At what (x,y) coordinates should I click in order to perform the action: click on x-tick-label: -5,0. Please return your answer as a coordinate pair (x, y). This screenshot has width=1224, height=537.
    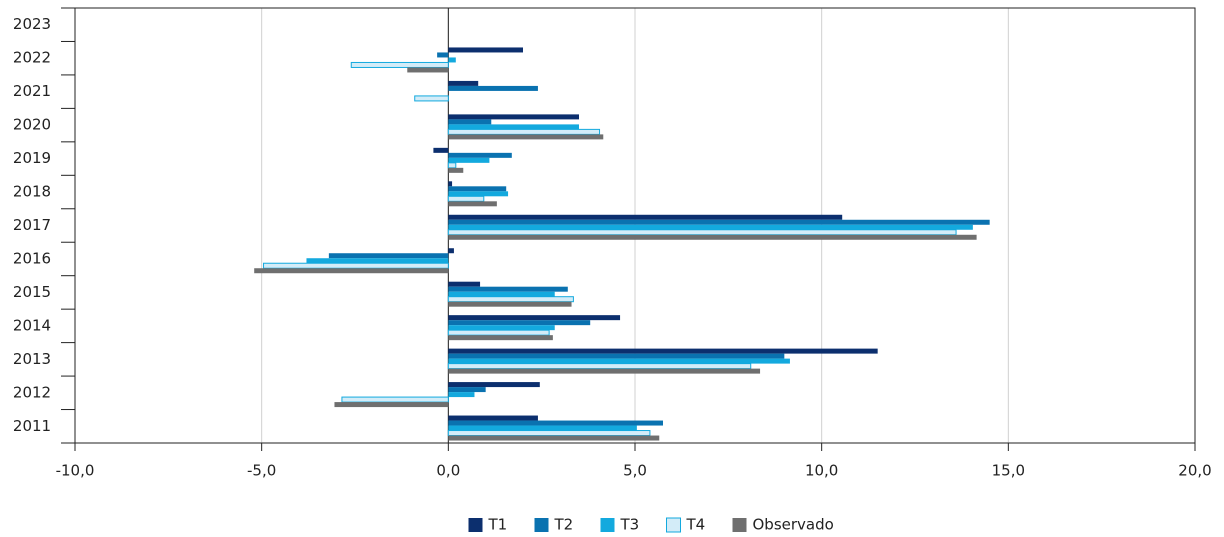
    Looking at the image, I should click on (261, 471).